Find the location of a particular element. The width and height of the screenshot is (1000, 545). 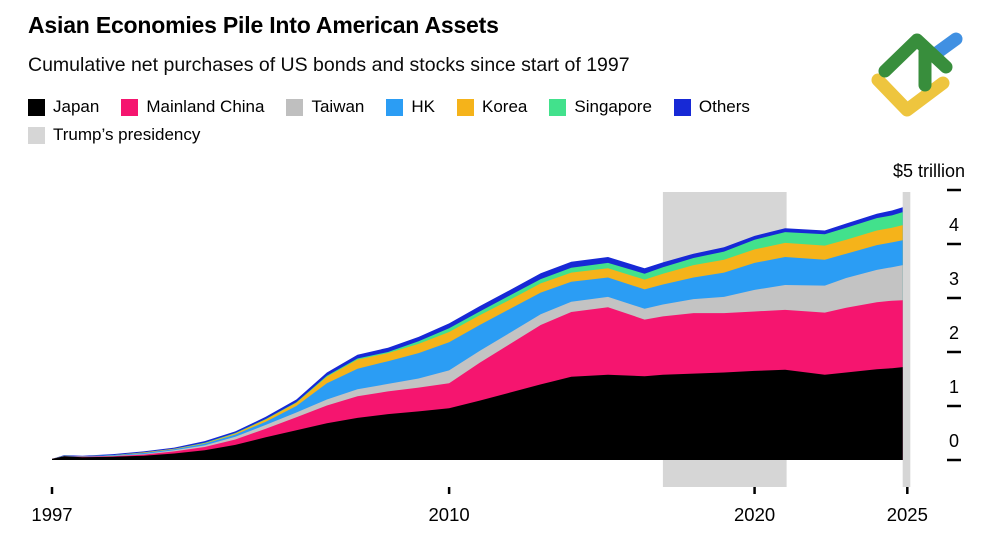

legend-item-mainland-china: Mainland China is located at coordinates (192, 107).